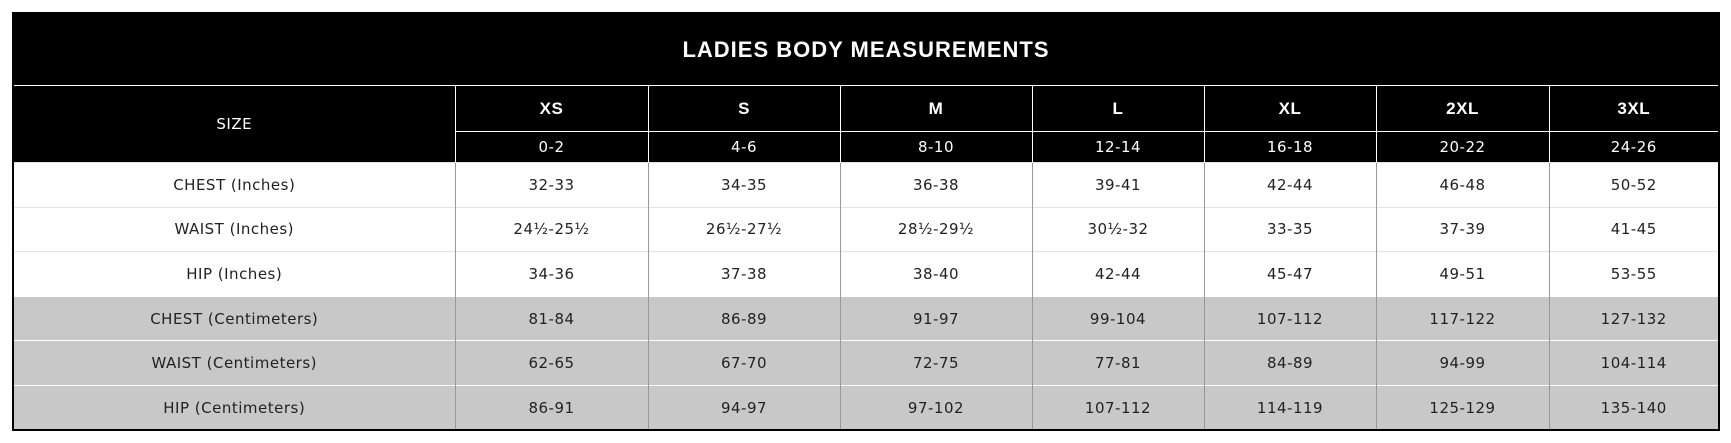  I want to click on measurement-cell: 28½-29½, so click(935, 229).